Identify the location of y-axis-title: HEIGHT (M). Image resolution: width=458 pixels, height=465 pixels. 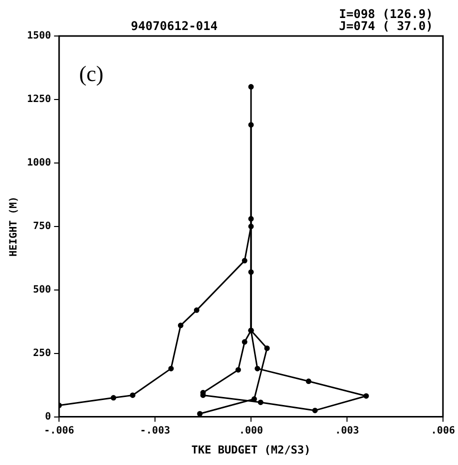
(14, 226).